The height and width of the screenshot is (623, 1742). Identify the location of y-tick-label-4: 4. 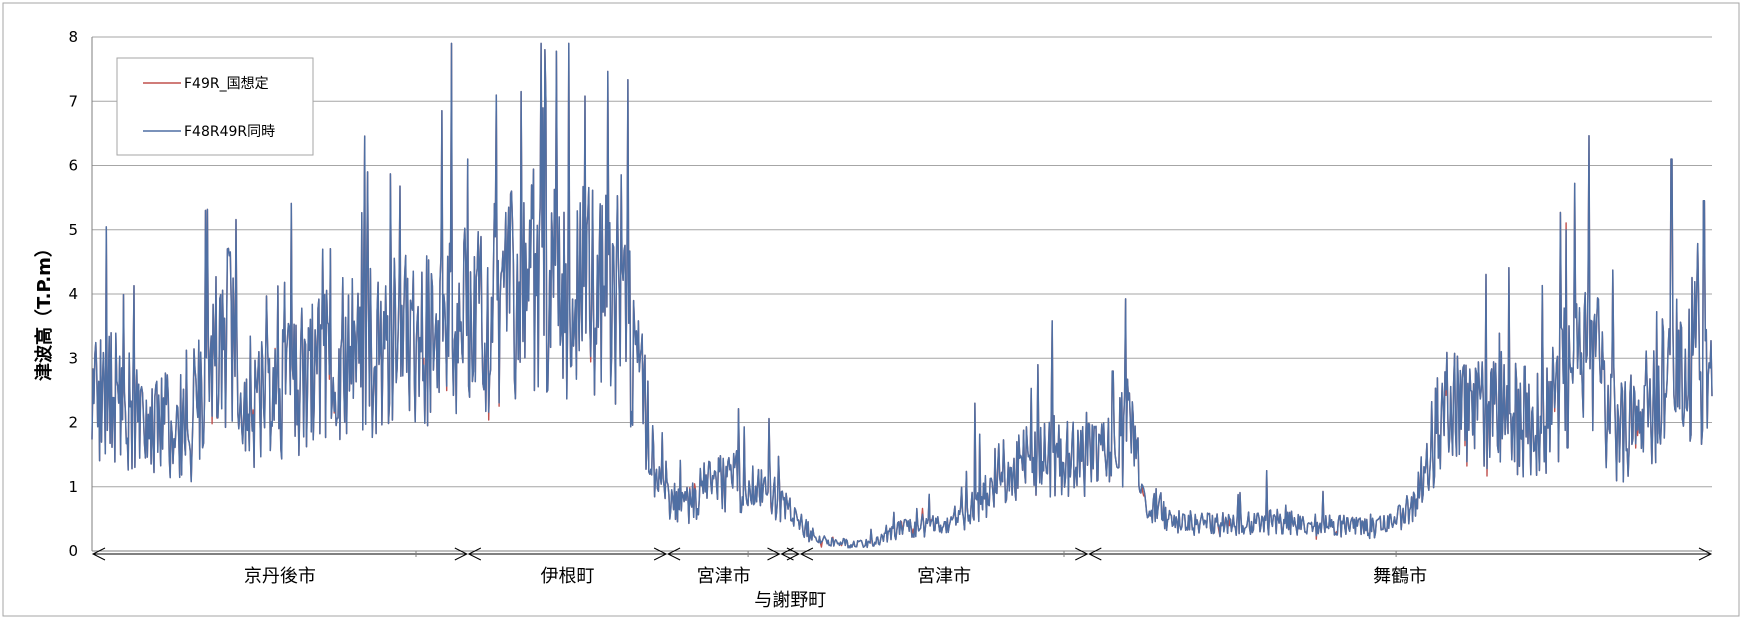
(73, 294).